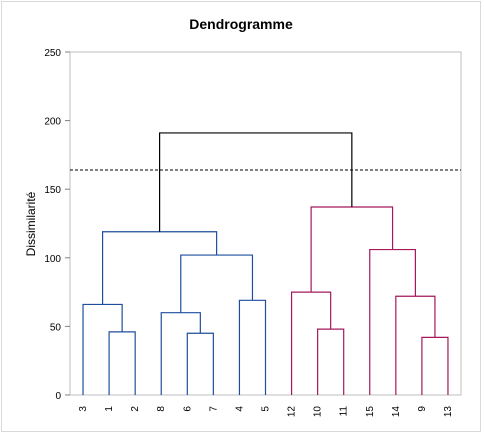  Describe the element at coordinates (52, 190) in the screenshot. I see `y-tick-label: 150` at that location.